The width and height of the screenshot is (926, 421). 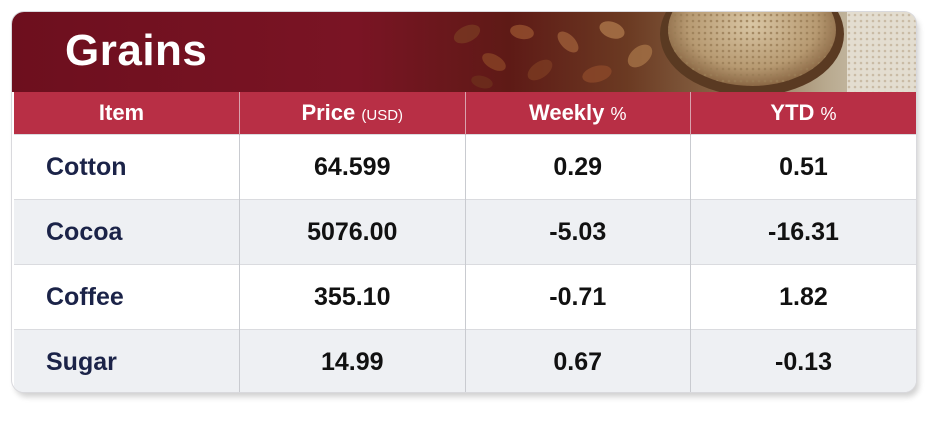 I want to click on column-header-unit: (USD), so click(x=382, y=115).